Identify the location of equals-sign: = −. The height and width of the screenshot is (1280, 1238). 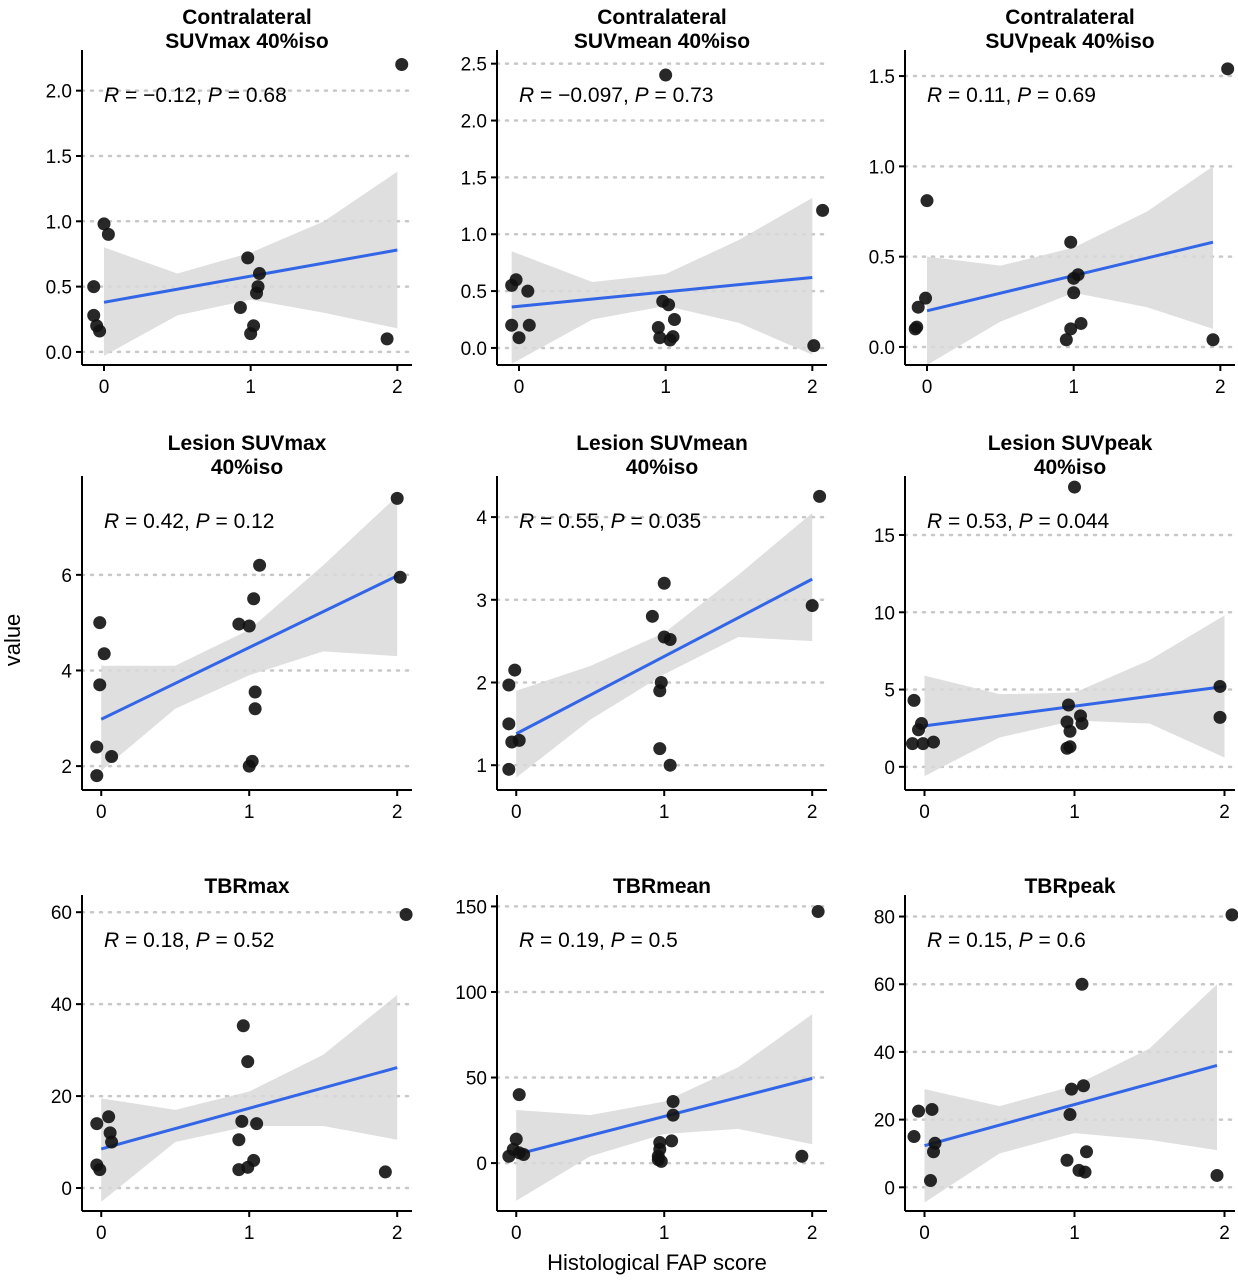
(552, 95).